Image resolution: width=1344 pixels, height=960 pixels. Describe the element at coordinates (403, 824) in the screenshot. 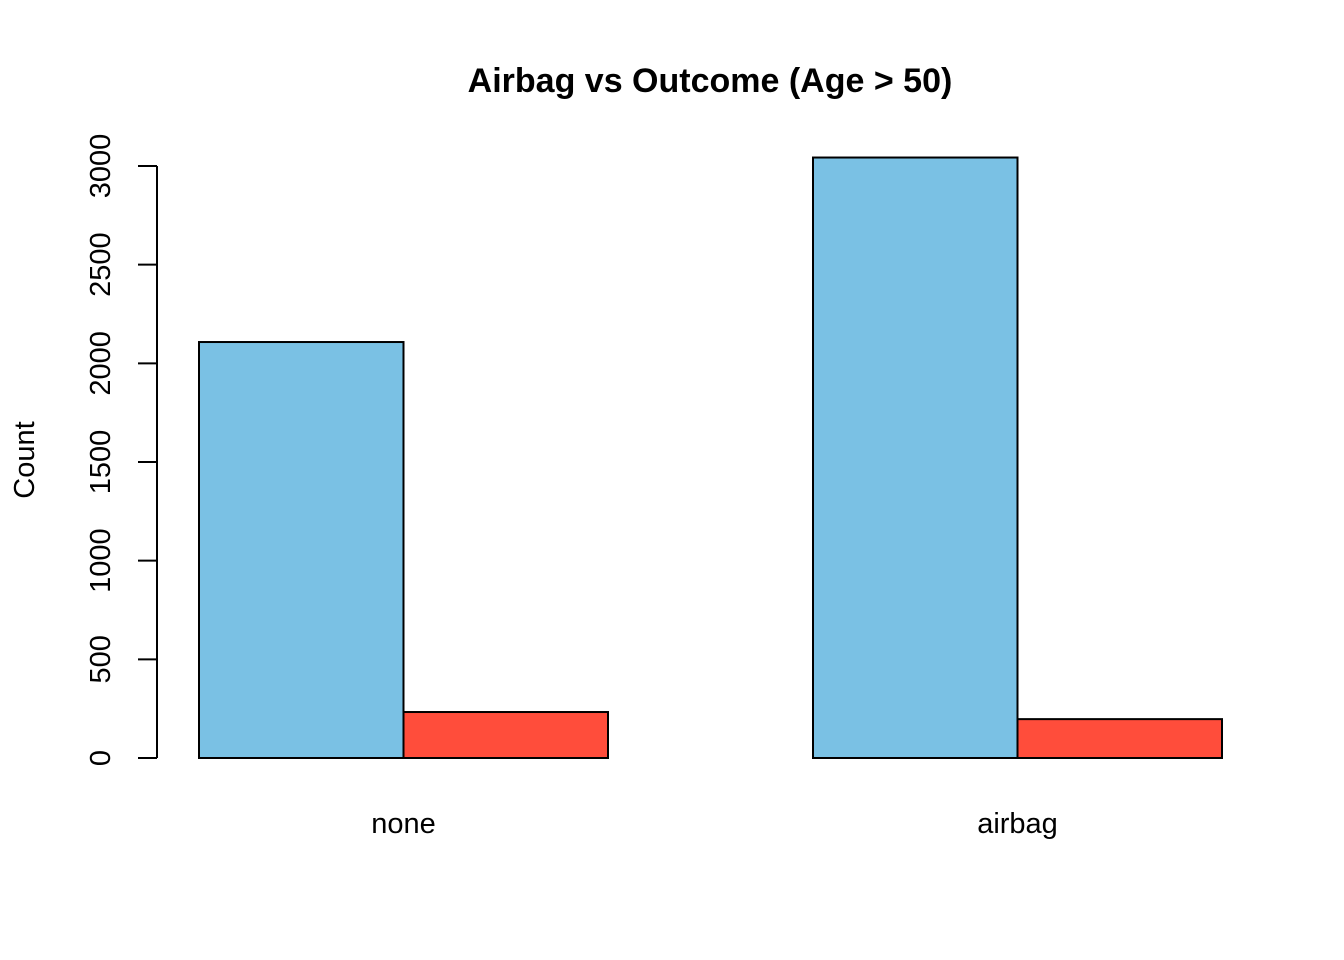

I see `category-label-none: none` at that location.